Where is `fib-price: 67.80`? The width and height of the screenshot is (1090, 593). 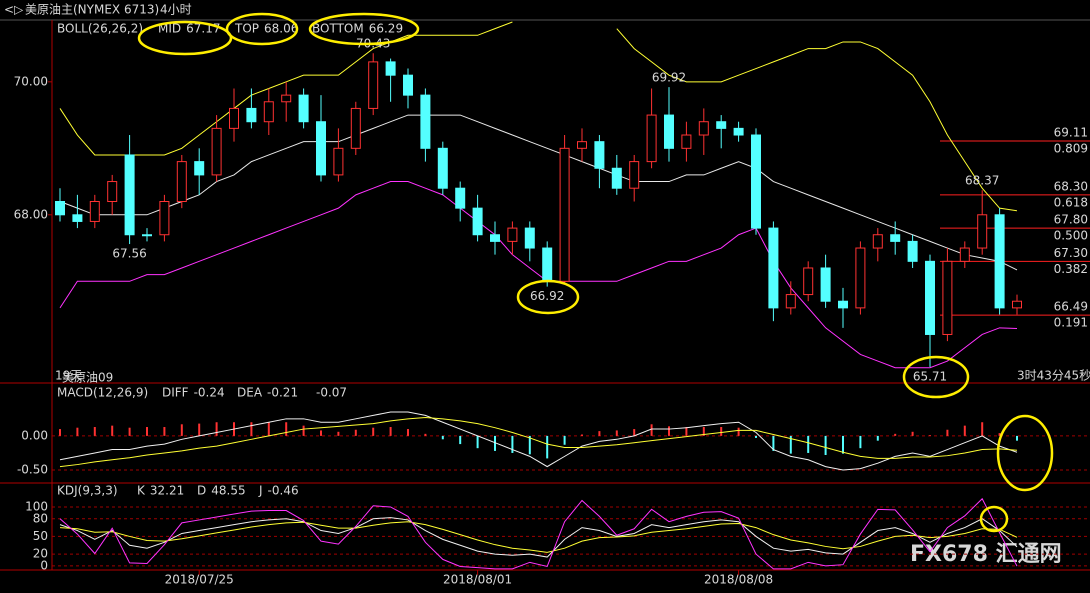
fib-price: 67.80 is located at coordinates (1071, 220).